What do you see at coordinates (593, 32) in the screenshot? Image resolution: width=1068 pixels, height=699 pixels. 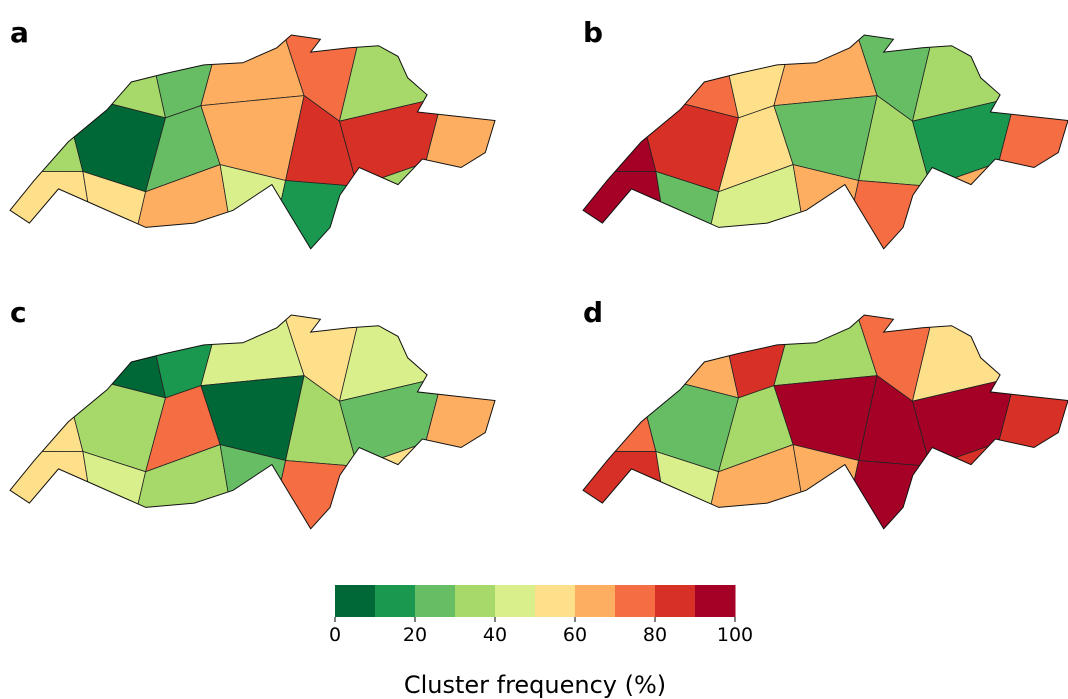 I see `panel-label: b` at bounding box center [593, 32].